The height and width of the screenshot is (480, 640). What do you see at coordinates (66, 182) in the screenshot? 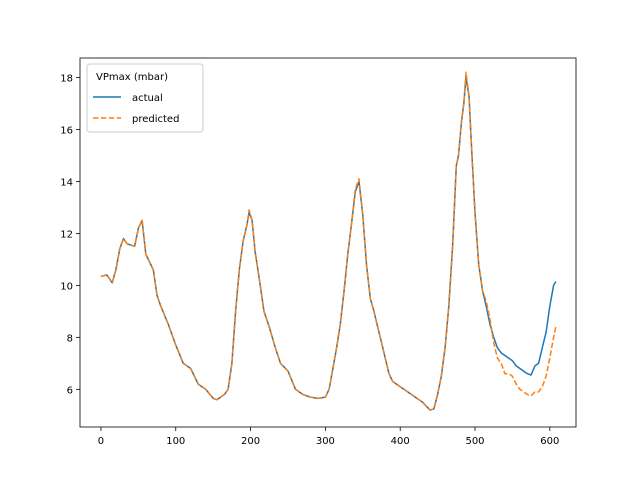
I see `y-tick-label: 14` at bounding box center [66, 182].